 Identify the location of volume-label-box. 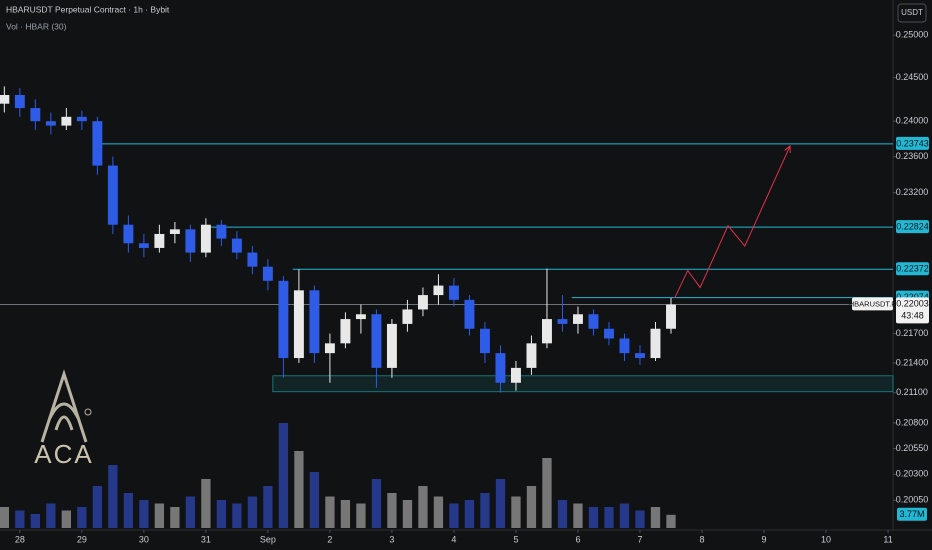
(912, 514).